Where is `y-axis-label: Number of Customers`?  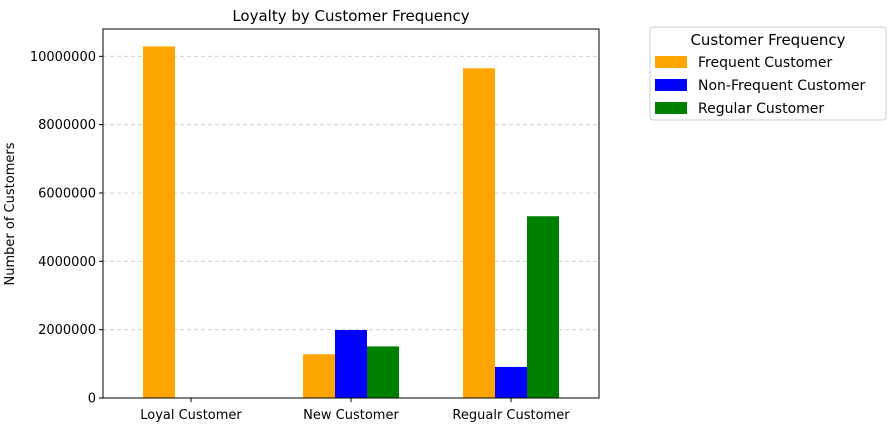
y-axis-label: Number of Customers is located at coordinates (10, 213).